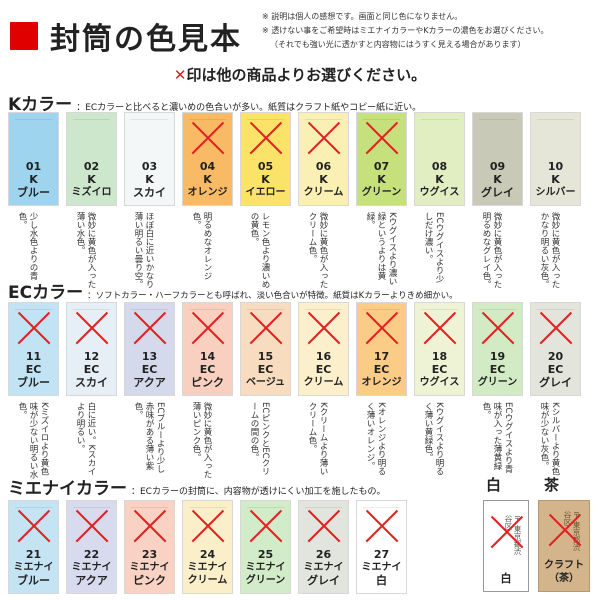 This screenshot has height=600, width=600. Describe the element at coordinates (381, 349) in the screenshot. I see `envelope-17: 17 EC オレンジ` at that location.